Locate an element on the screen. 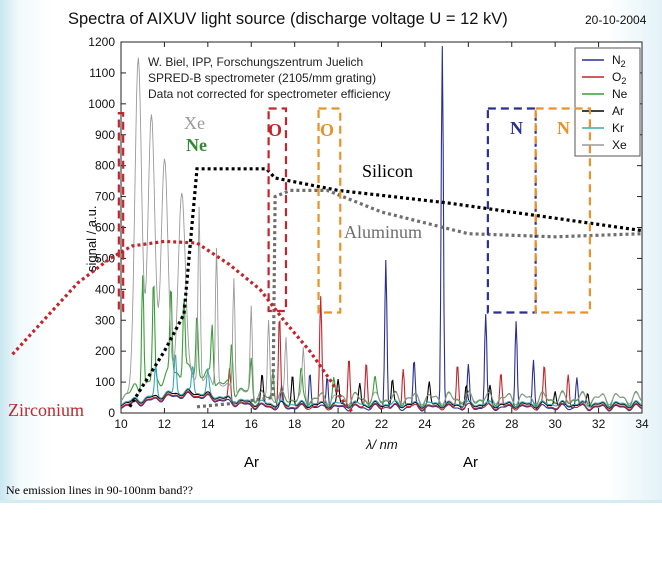 The width and height of the screenshot is (662, 582). y-tick-label: 200 is located at coordinates (105, 351).